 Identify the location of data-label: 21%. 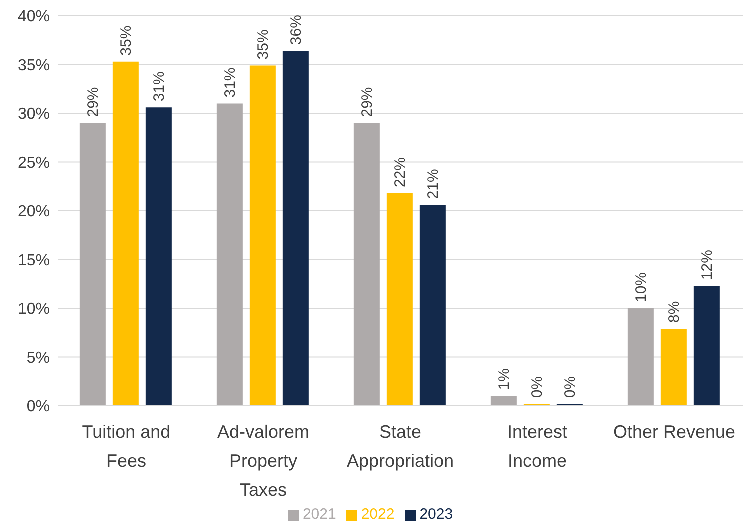
(433, 184).